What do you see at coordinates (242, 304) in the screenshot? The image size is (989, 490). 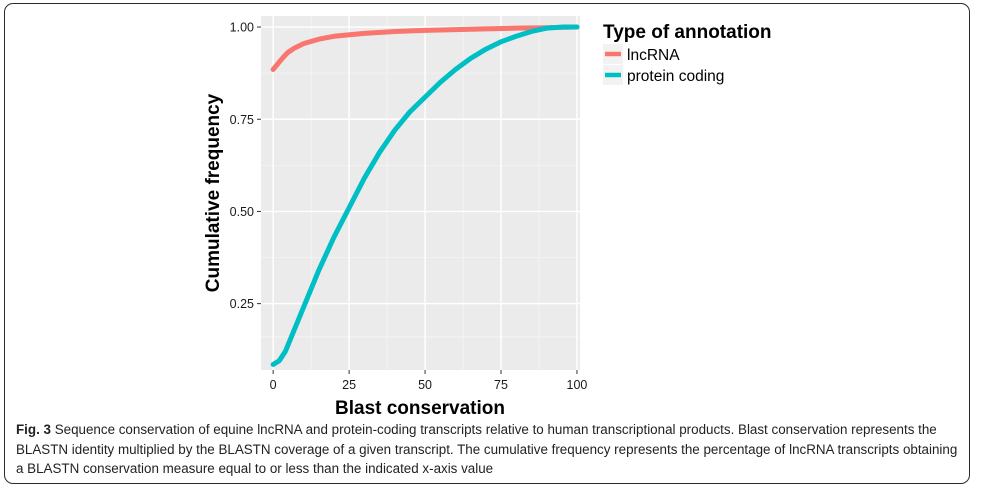 I see `y-tick-label: 0.25` at bounding box center [242, 304].